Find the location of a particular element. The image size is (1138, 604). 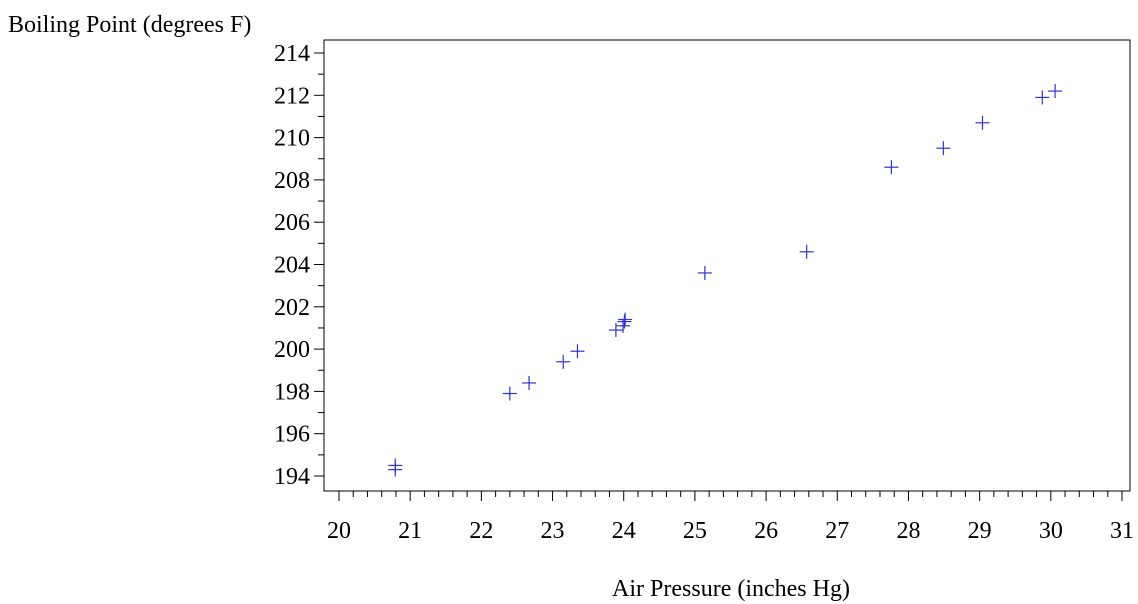

x-tick-label: 21 is located at coordinates (410, 531).